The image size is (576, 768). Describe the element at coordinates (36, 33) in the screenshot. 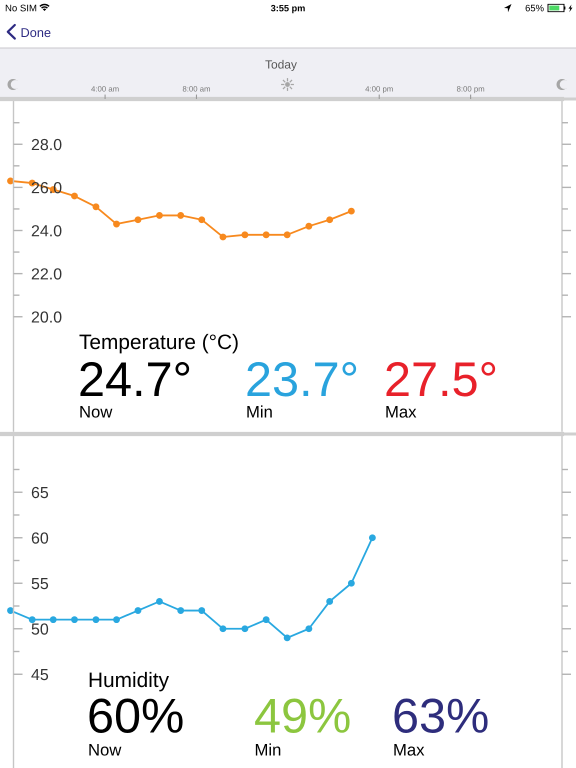

I see `text: Done` at that location.